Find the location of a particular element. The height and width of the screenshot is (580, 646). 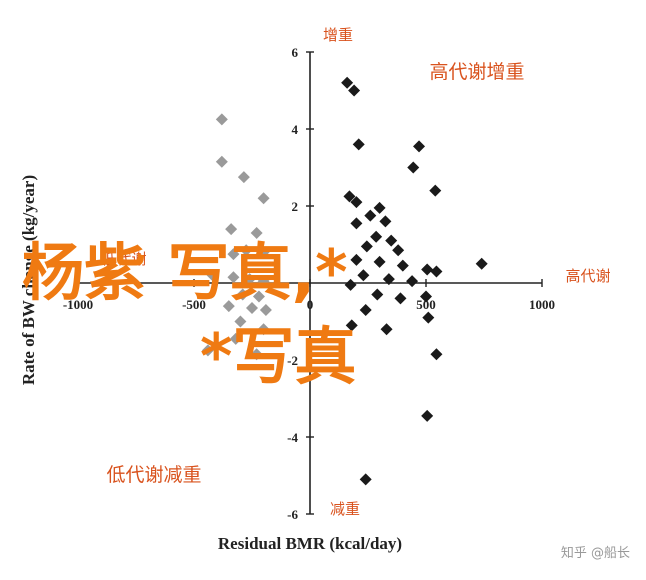

label-gain: 增重 is located at coordinates (338, 35).